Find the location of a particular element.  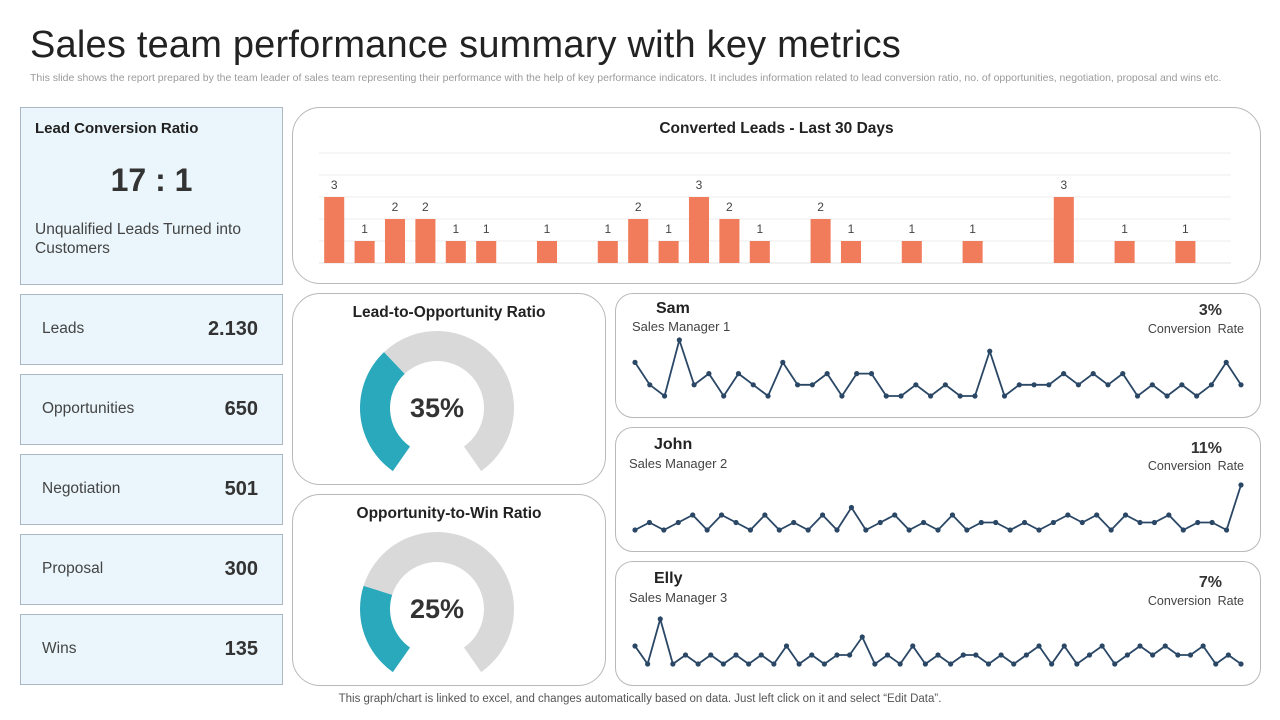

metric-value: 2.130 is located at coordinates (232, 329).